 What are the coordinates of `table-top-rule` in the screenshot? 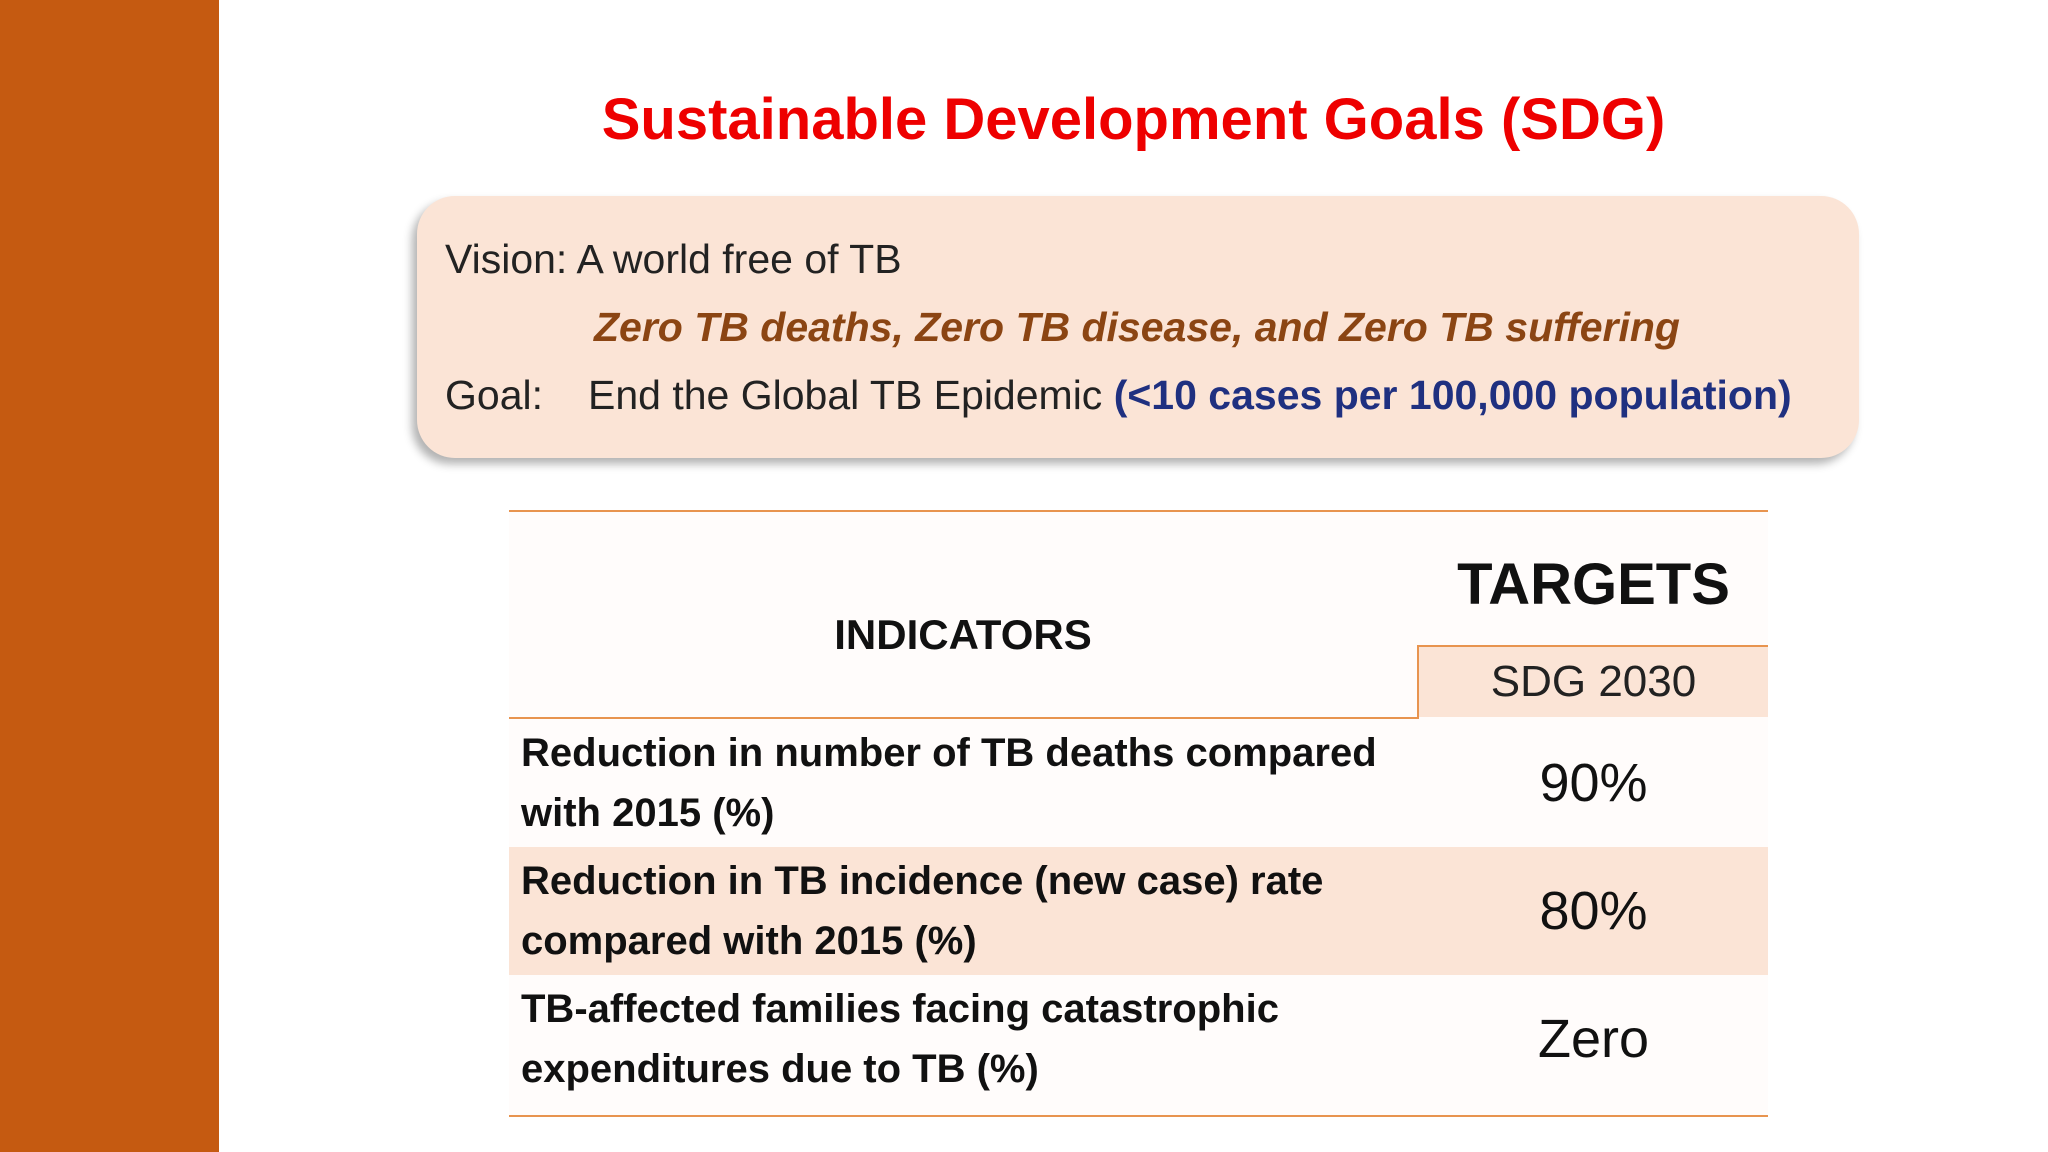 It's located at (1138, 511).